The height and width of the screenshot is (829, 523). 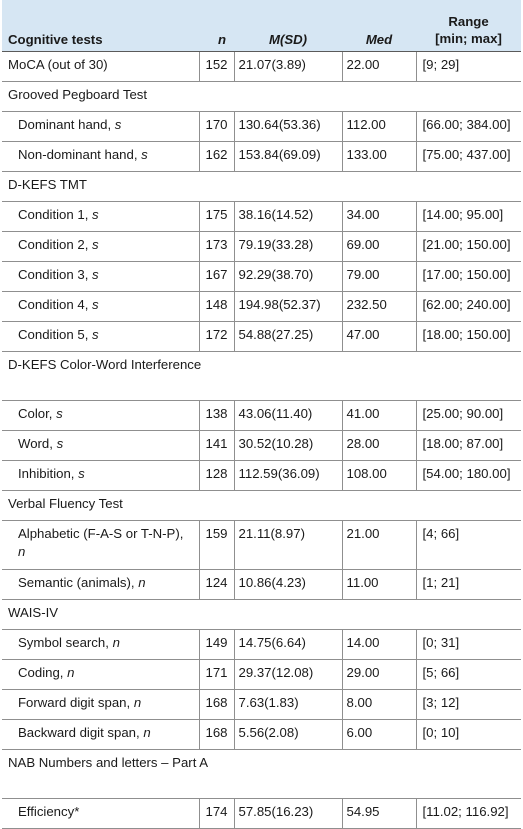 What do you see at coordinates (287, 445) in the screenshot?
I see `mean-sd-value: 30.52(10.28)` at bounding box center [287, 445].